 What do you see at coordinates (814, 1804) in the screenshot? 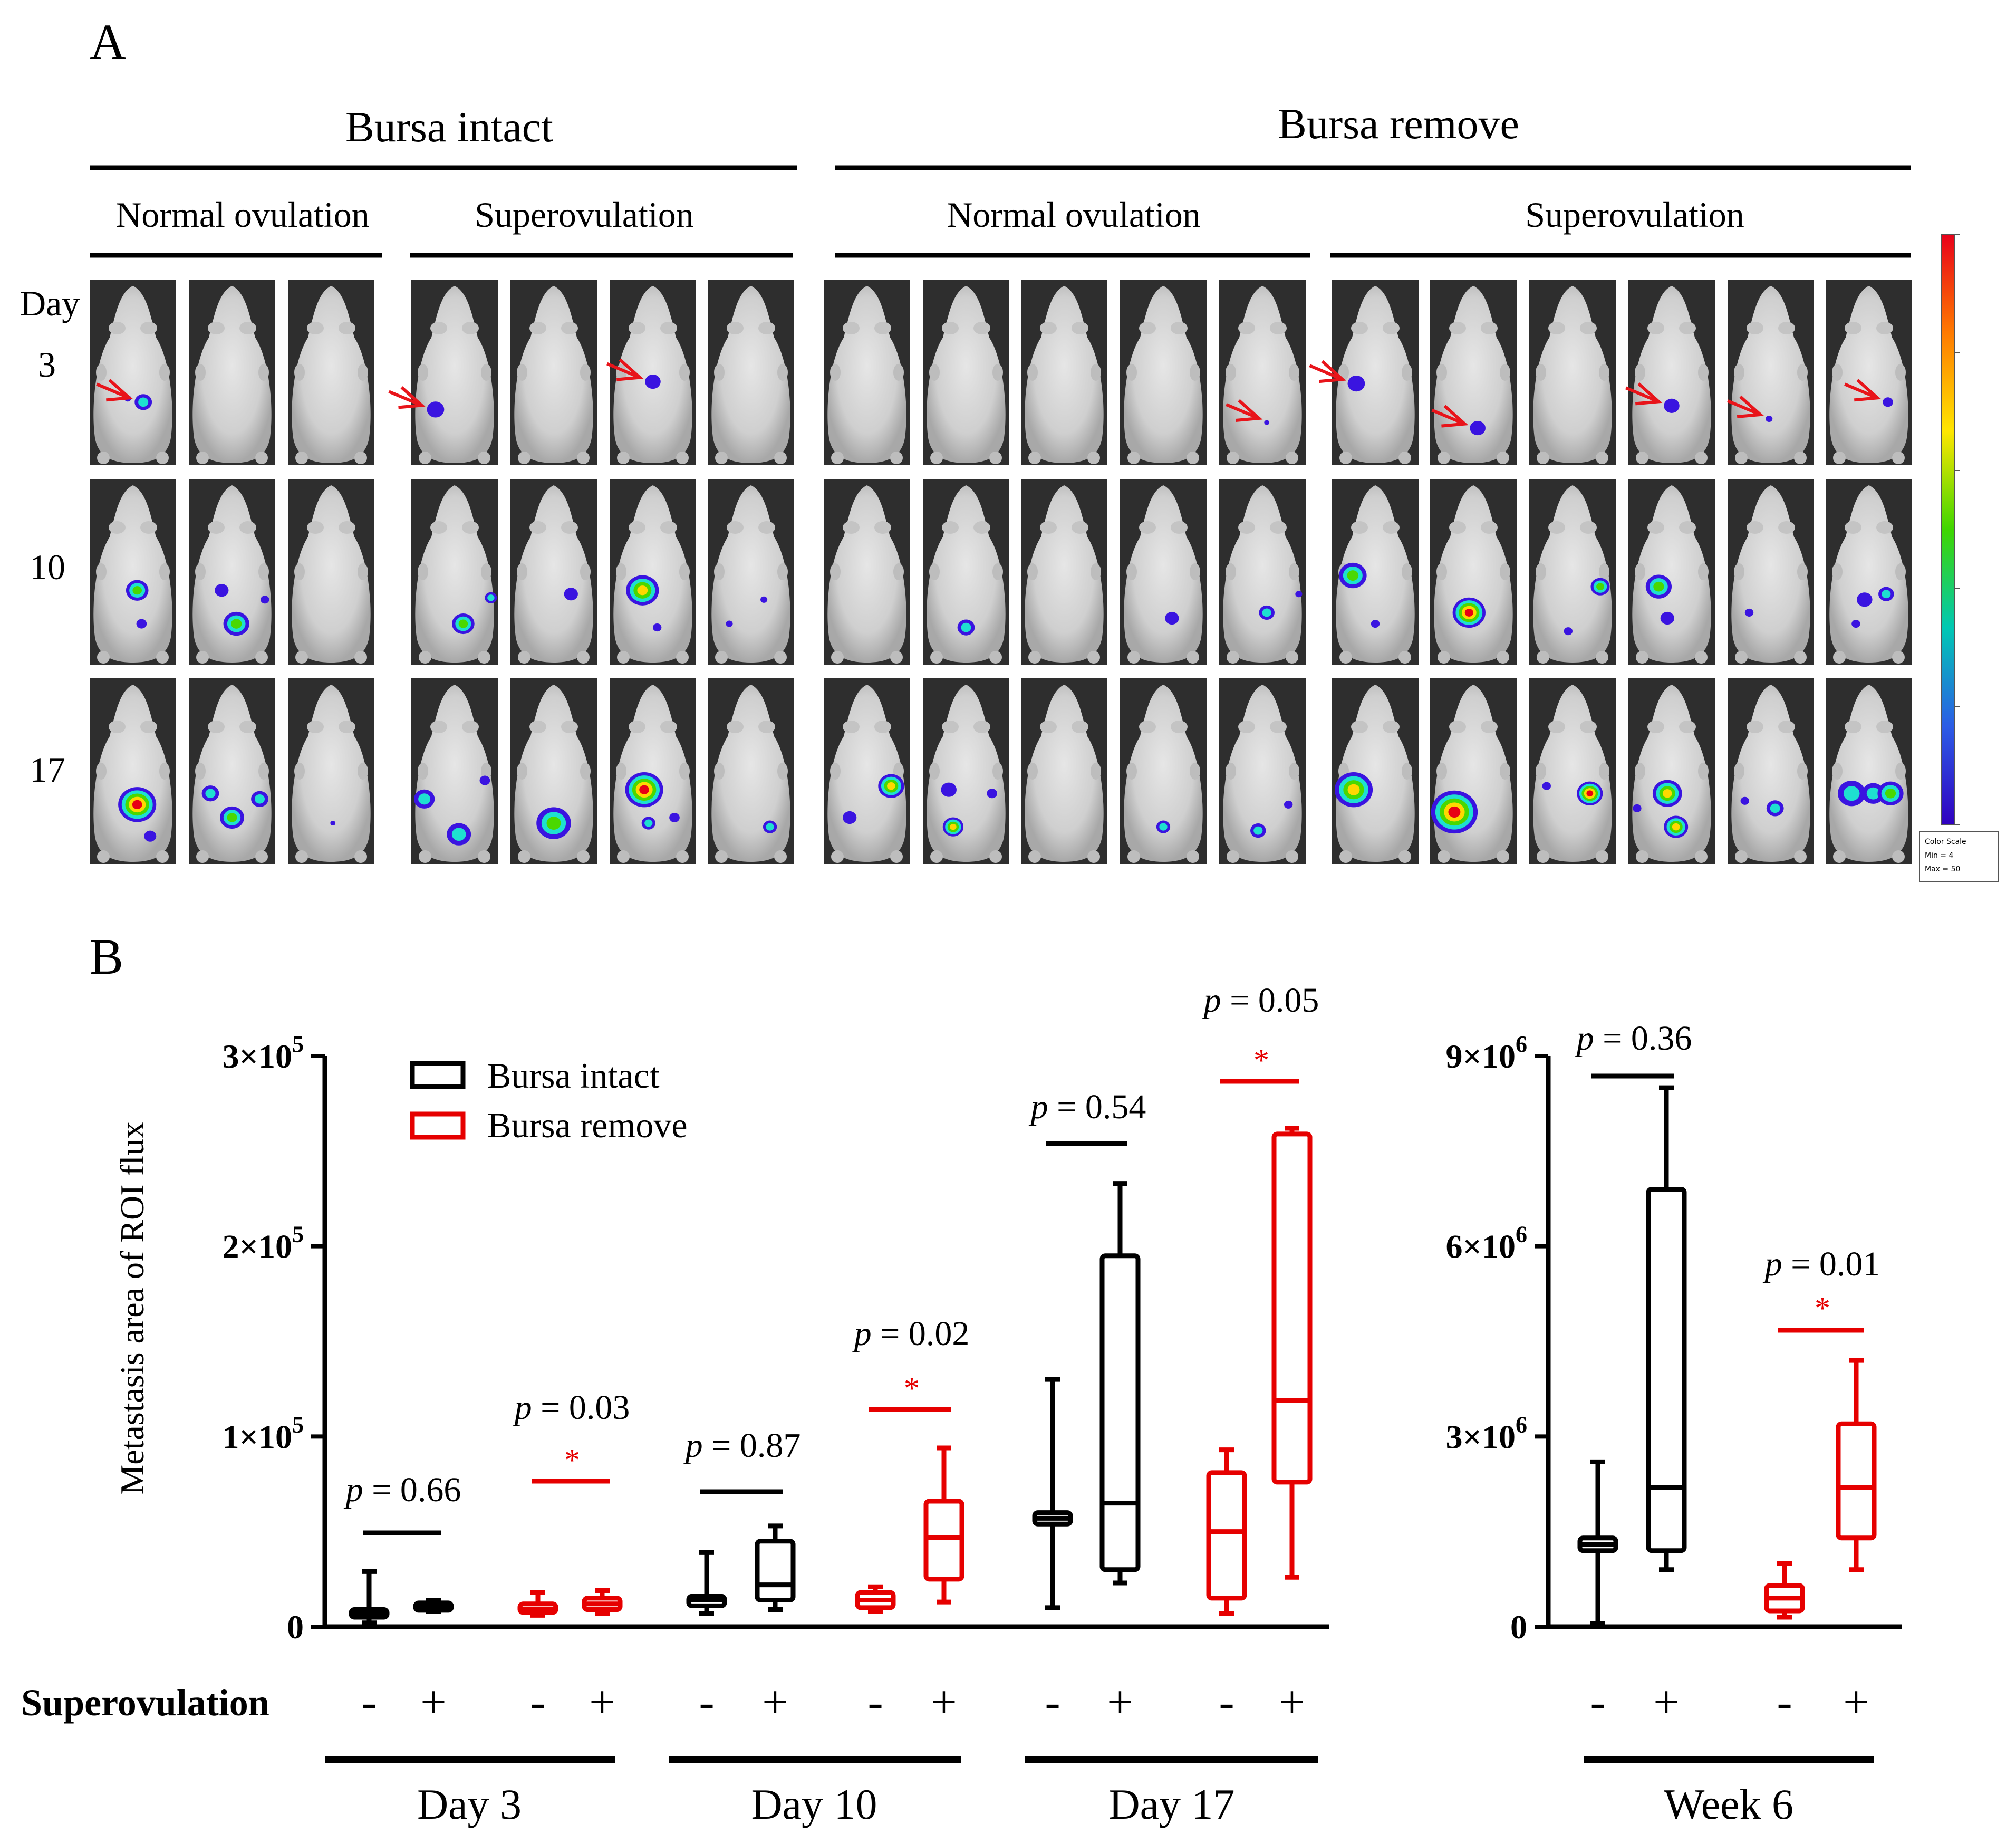
I see `group-label-day10: Day 10` at bounding box center [814, 1804].